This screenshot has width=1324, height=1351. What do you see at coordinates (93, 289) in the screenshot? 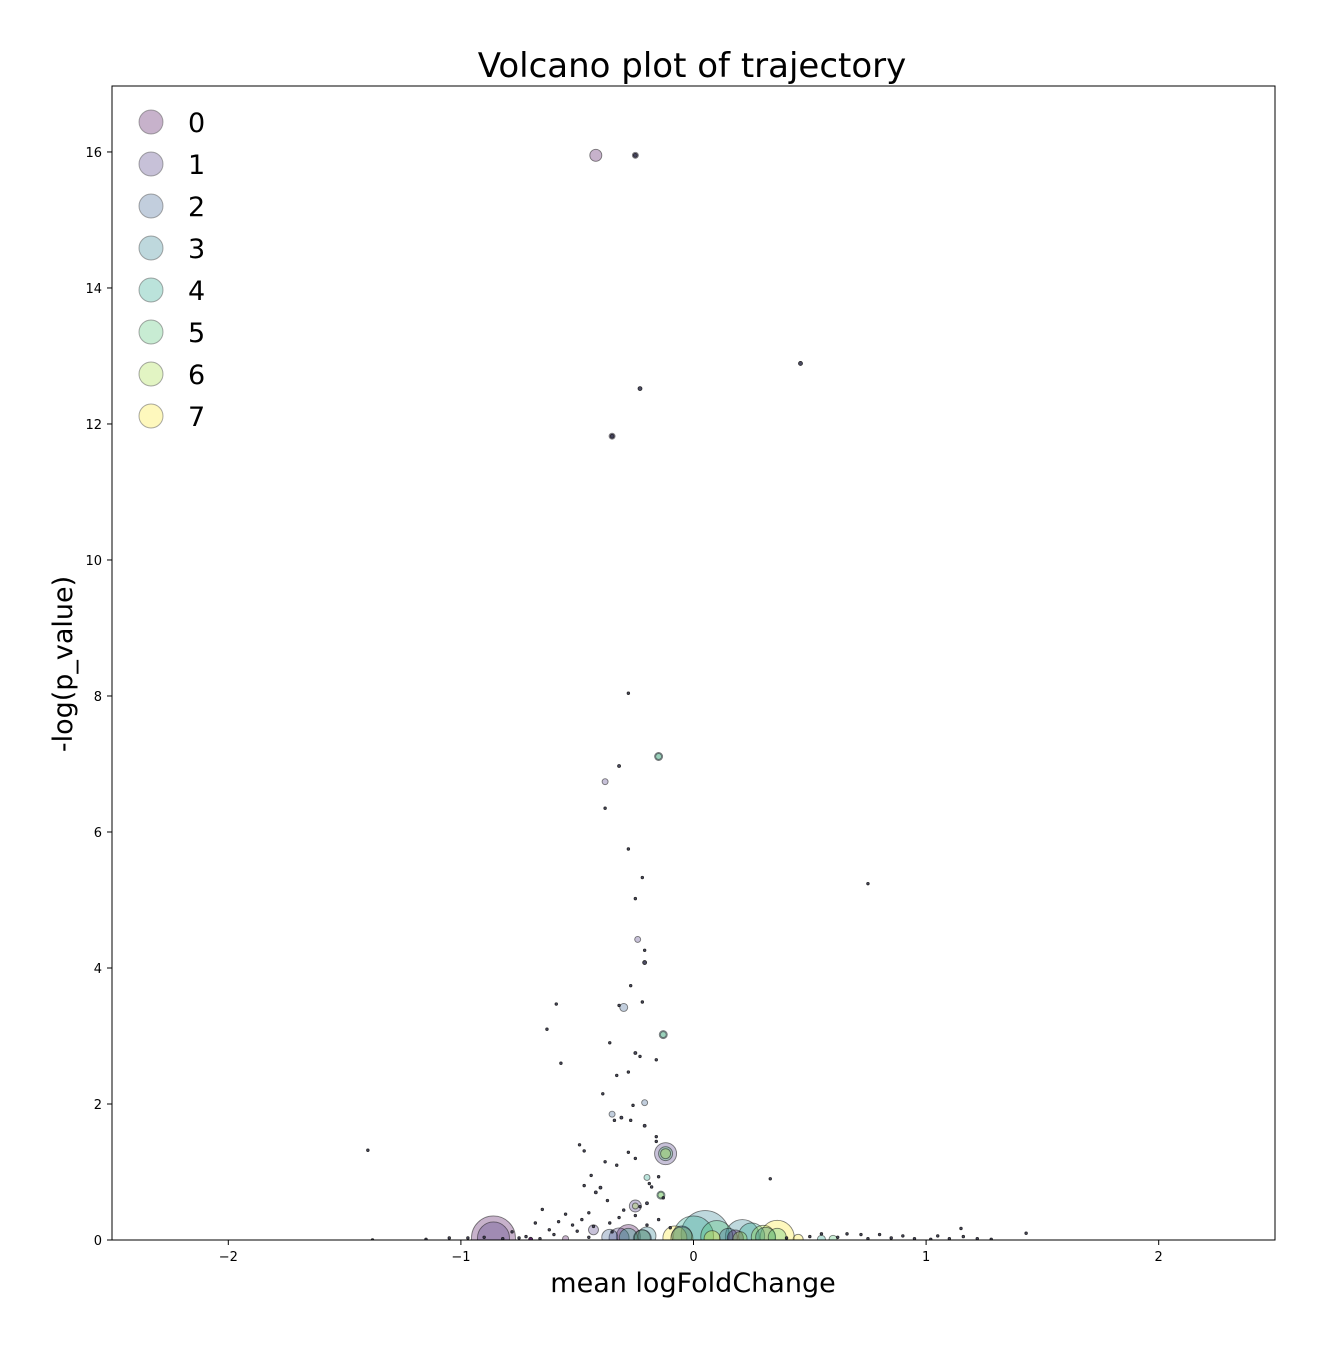
I see `y-tick-label: 14` at bounding box center [93, 289].